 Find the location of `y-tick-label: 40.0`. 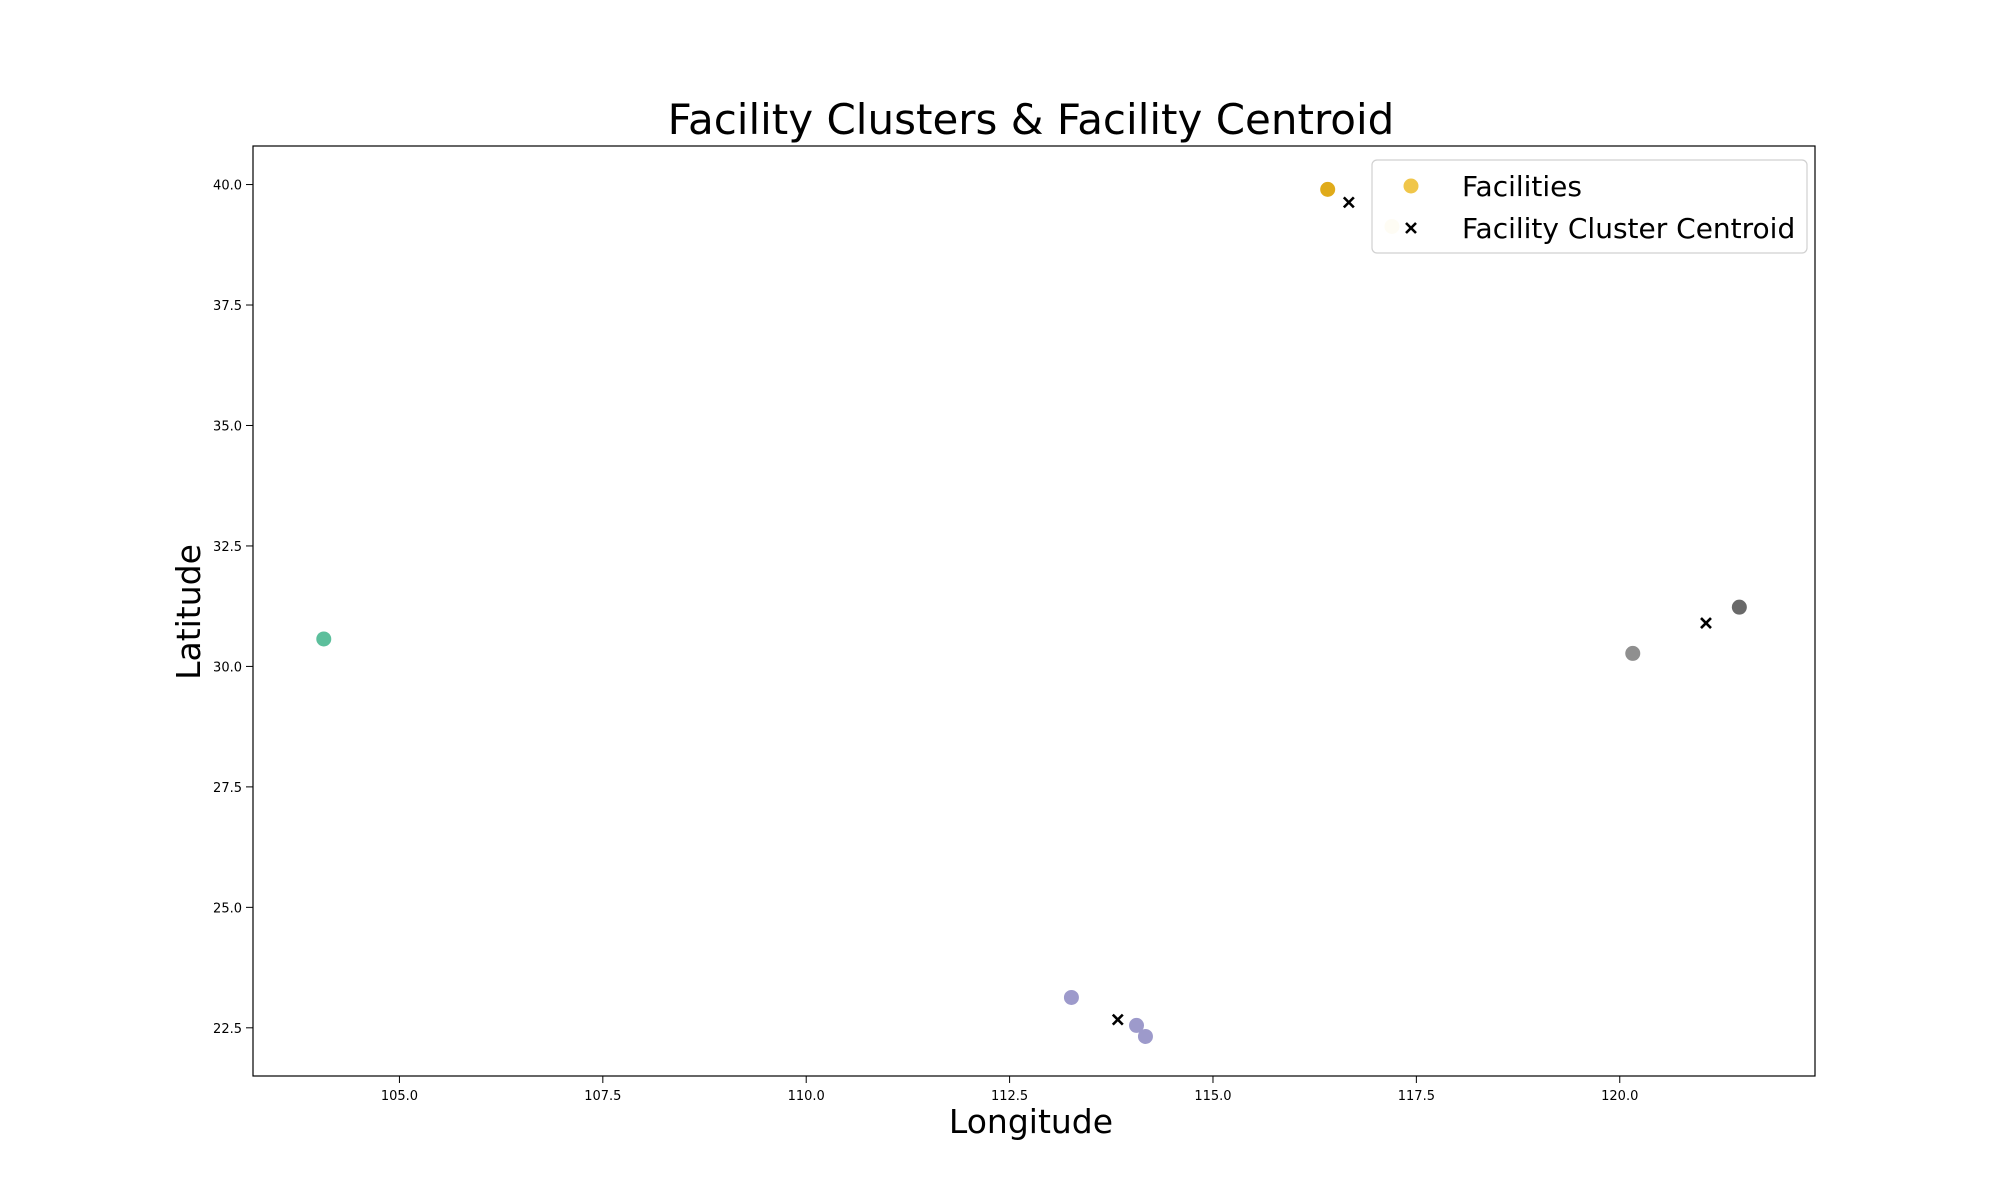

y-tick-label: 40.0 is located at coordinates (227, 186).